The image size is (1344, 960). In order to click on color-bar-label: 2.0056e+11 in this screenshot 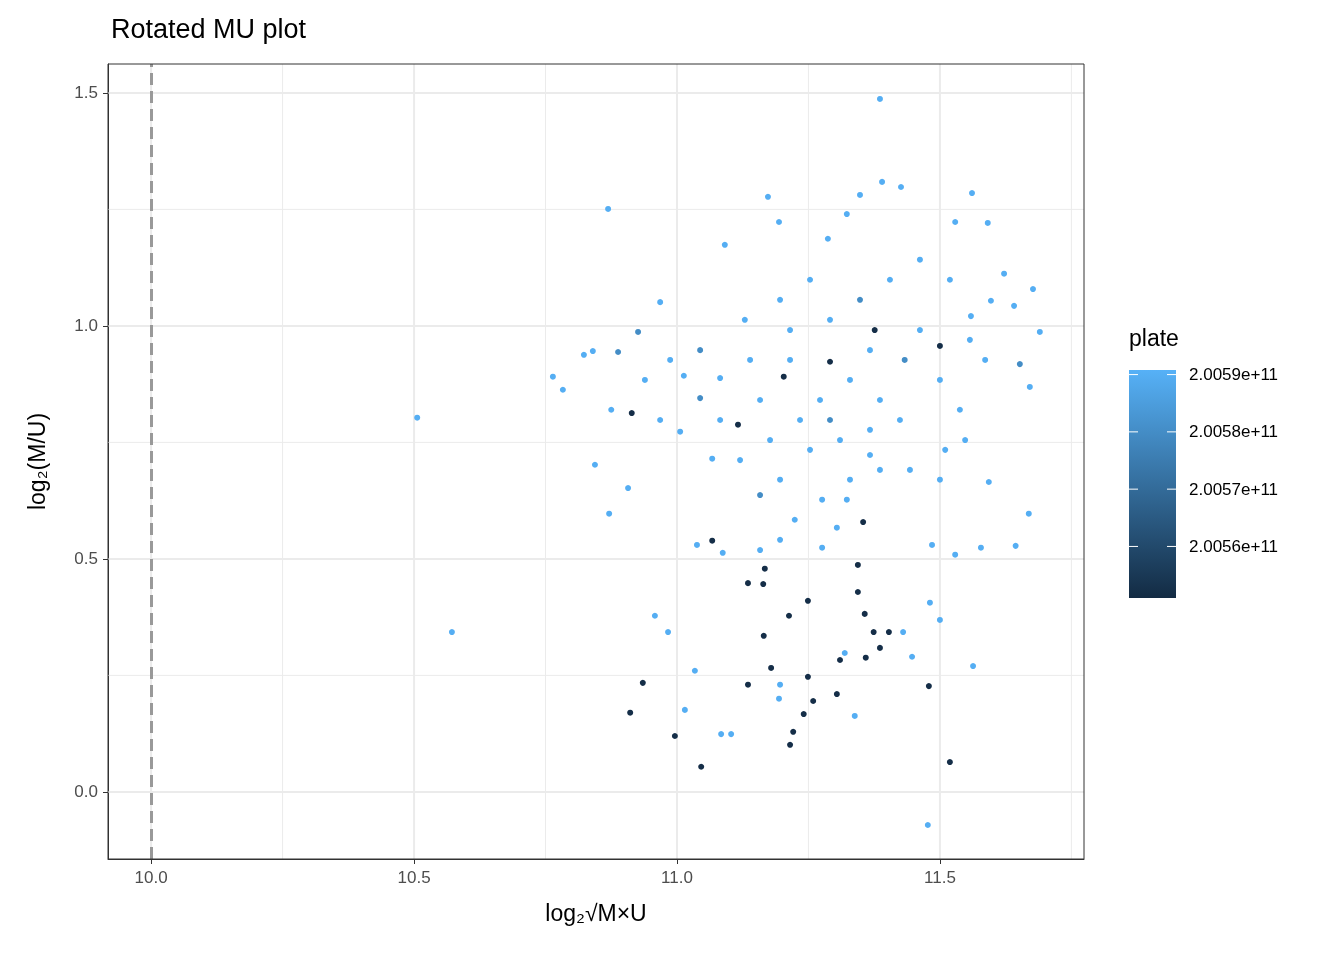, I will do `click(1234, 546)`.